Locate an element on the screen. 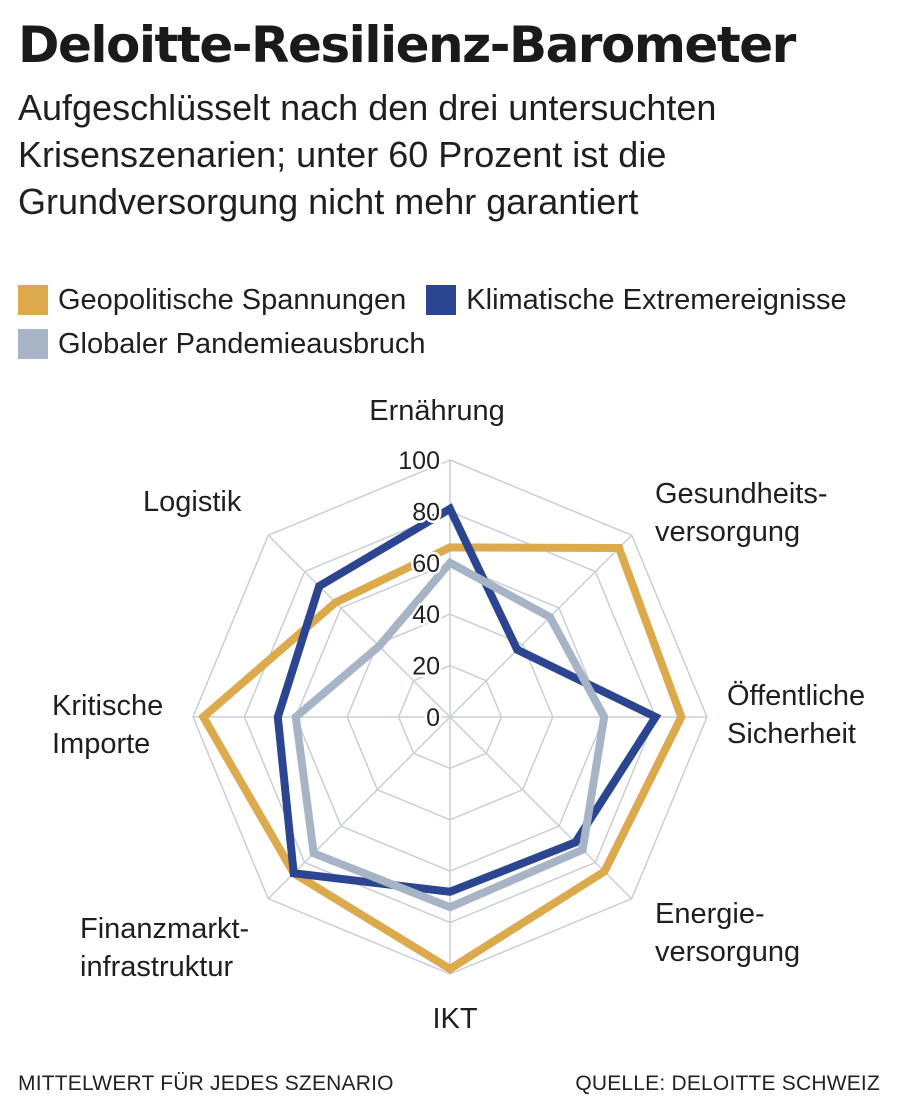 The image size is (900, 1118). category-label-line: Ernährung is located at coordinates (436, 411).